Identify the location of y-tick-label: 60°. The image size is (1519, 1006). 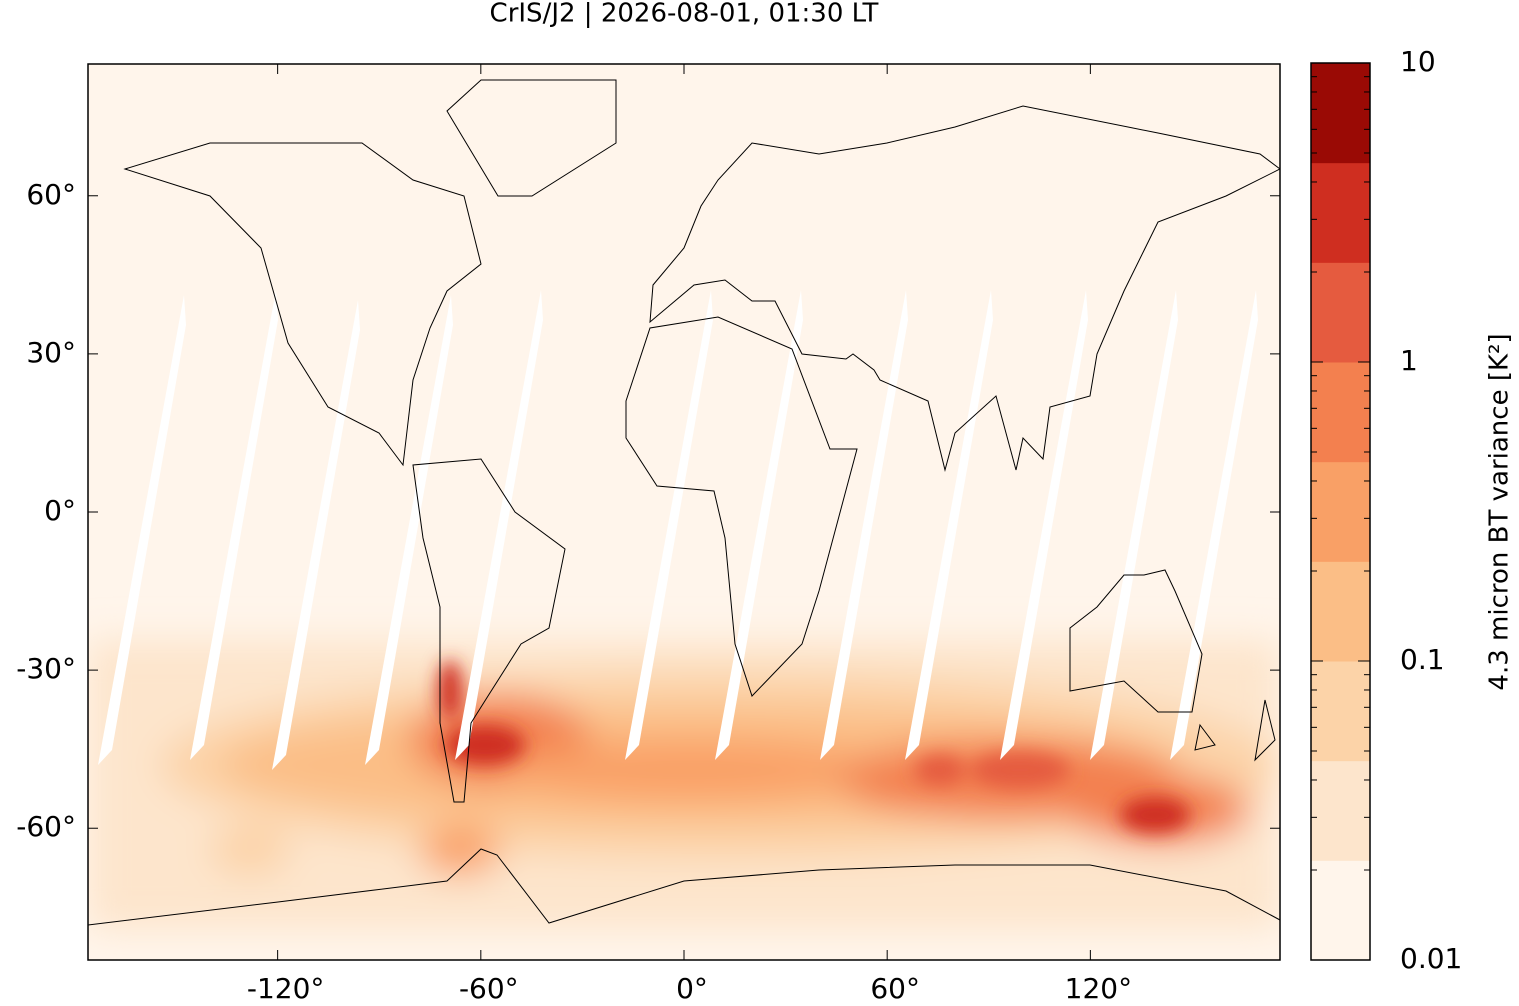
(51, 194).